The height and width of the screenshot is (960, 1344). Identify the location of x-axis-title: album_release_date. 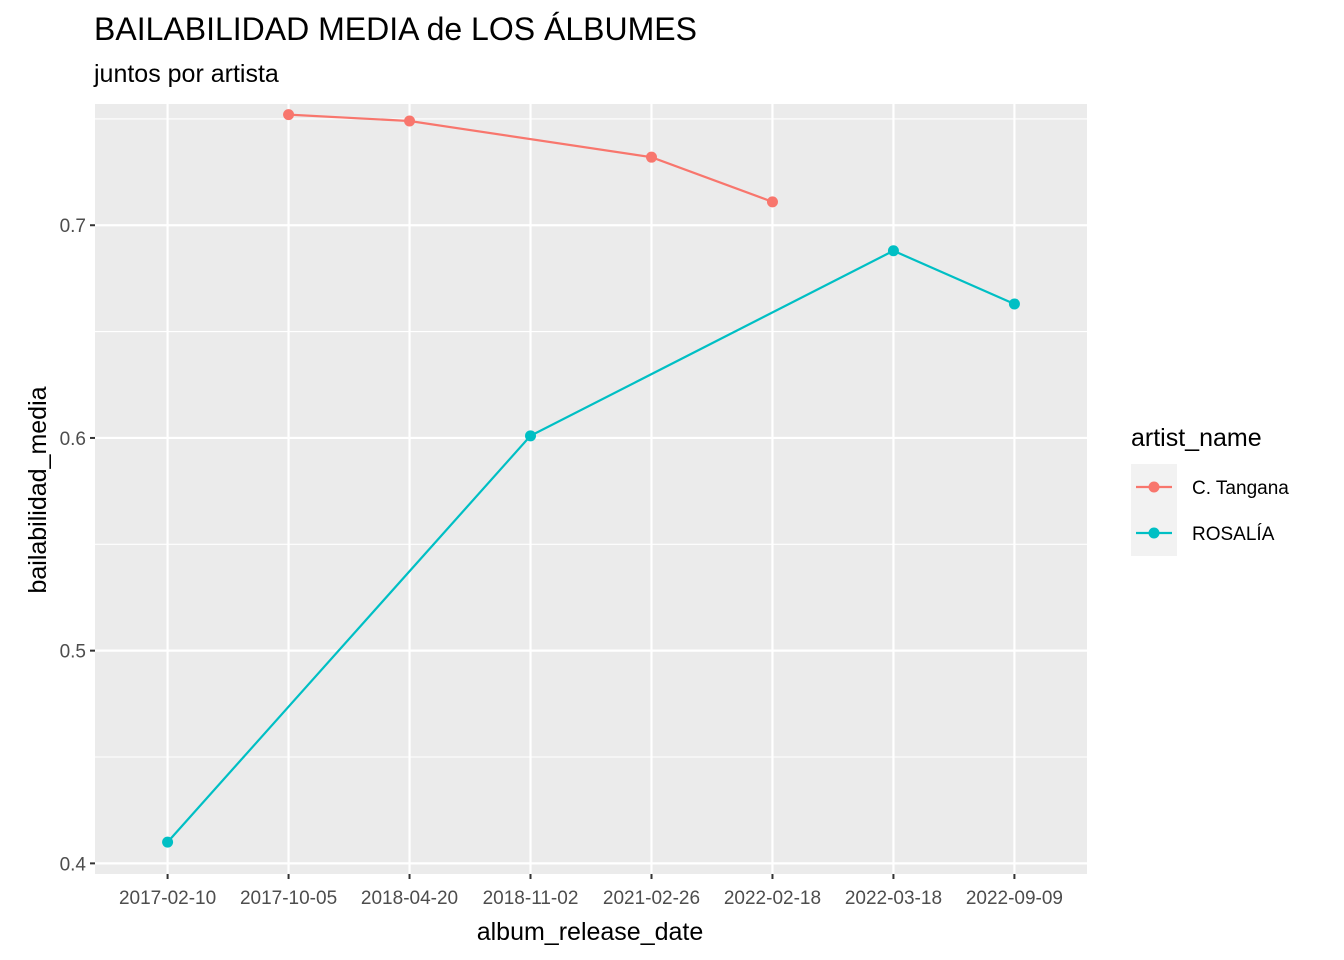
(590, 932).